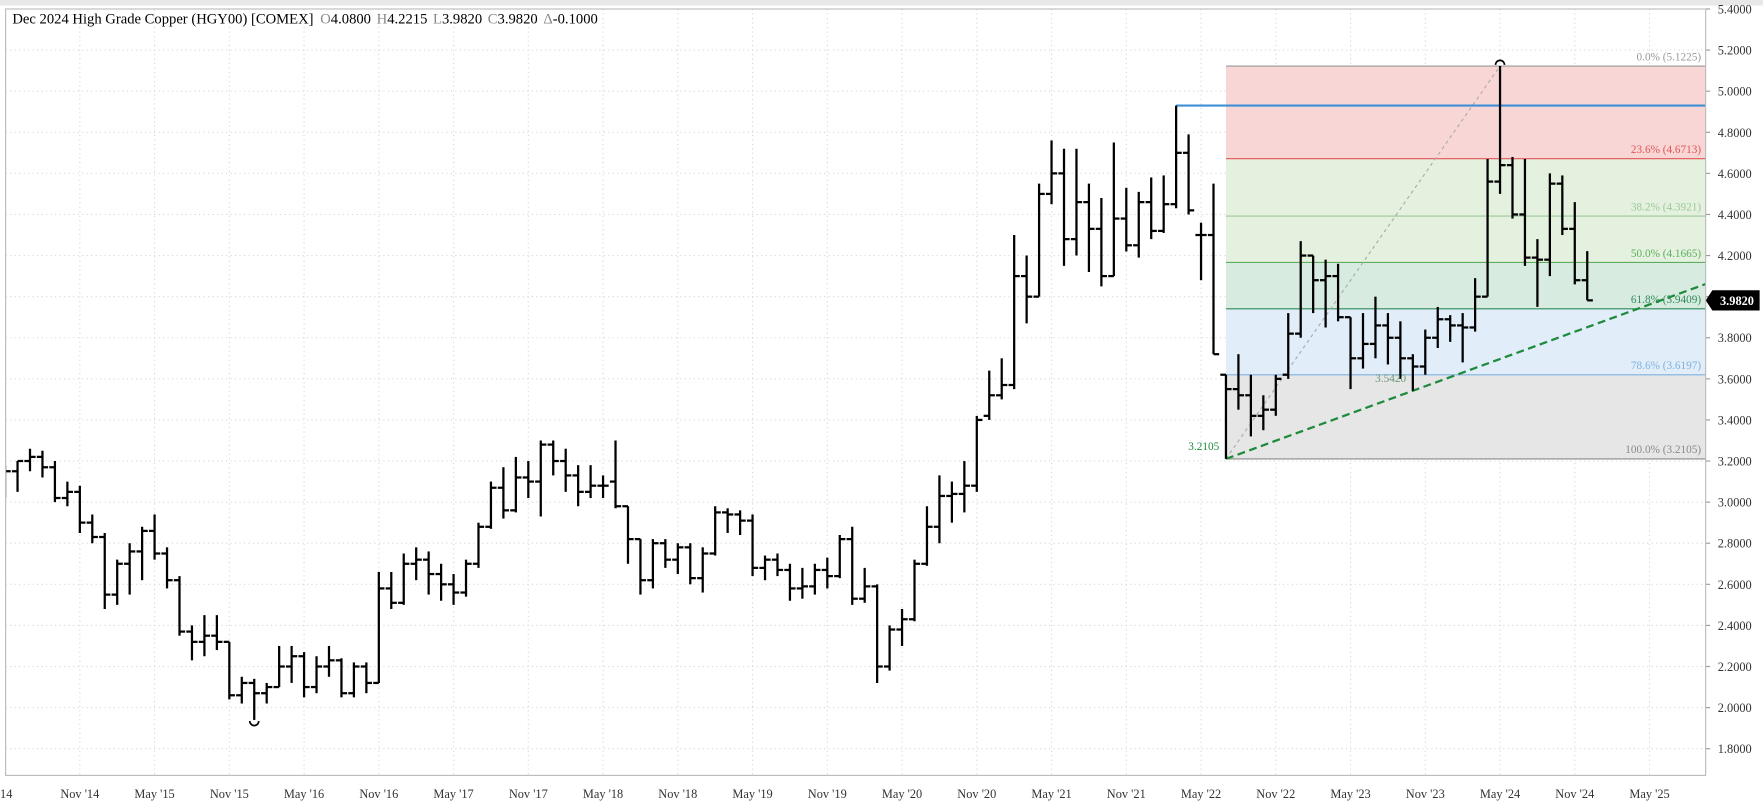  Describe the element at coordinates (1666, 207) in the screenshot. I see `fib-label: 38.2% (4.3921)` at that location.